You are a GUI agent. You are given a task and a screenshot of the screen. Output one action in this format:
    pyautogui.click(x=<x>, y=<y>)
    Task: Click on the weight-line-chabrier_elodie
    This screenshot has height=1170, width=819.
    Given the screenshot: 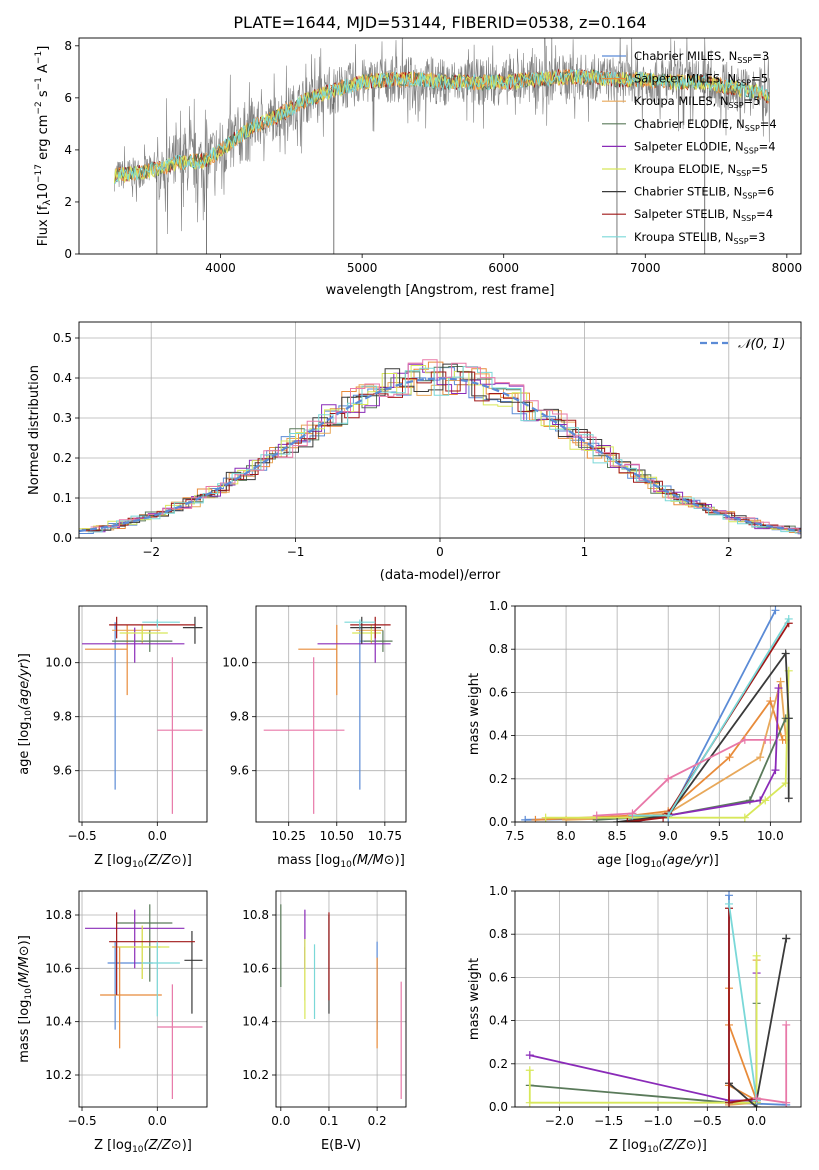 What is the action you would take?
    pyautogui.click(x=643, y=1053)
    